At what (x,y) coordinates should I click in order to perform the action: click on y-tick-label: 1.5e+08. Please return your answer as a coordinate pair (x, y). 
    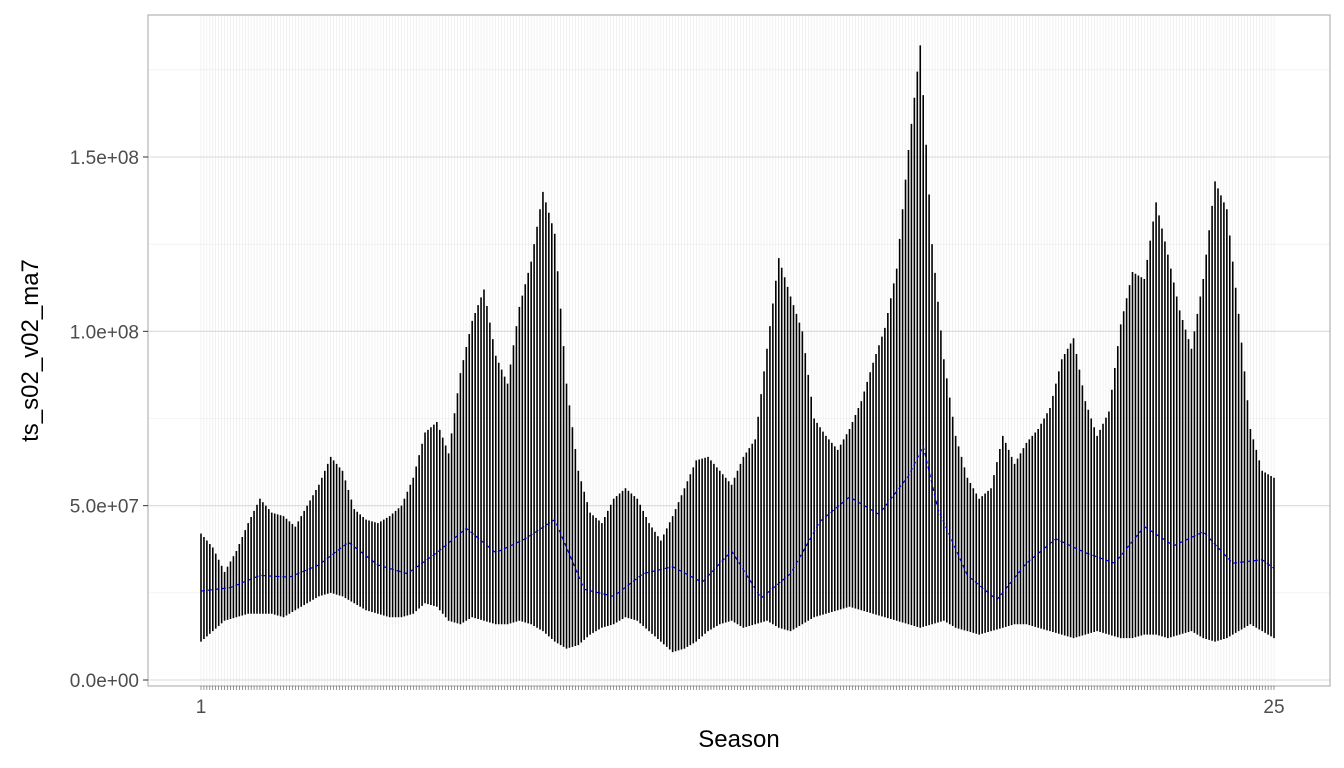
    Looking at the image, I should click on (104, 158).